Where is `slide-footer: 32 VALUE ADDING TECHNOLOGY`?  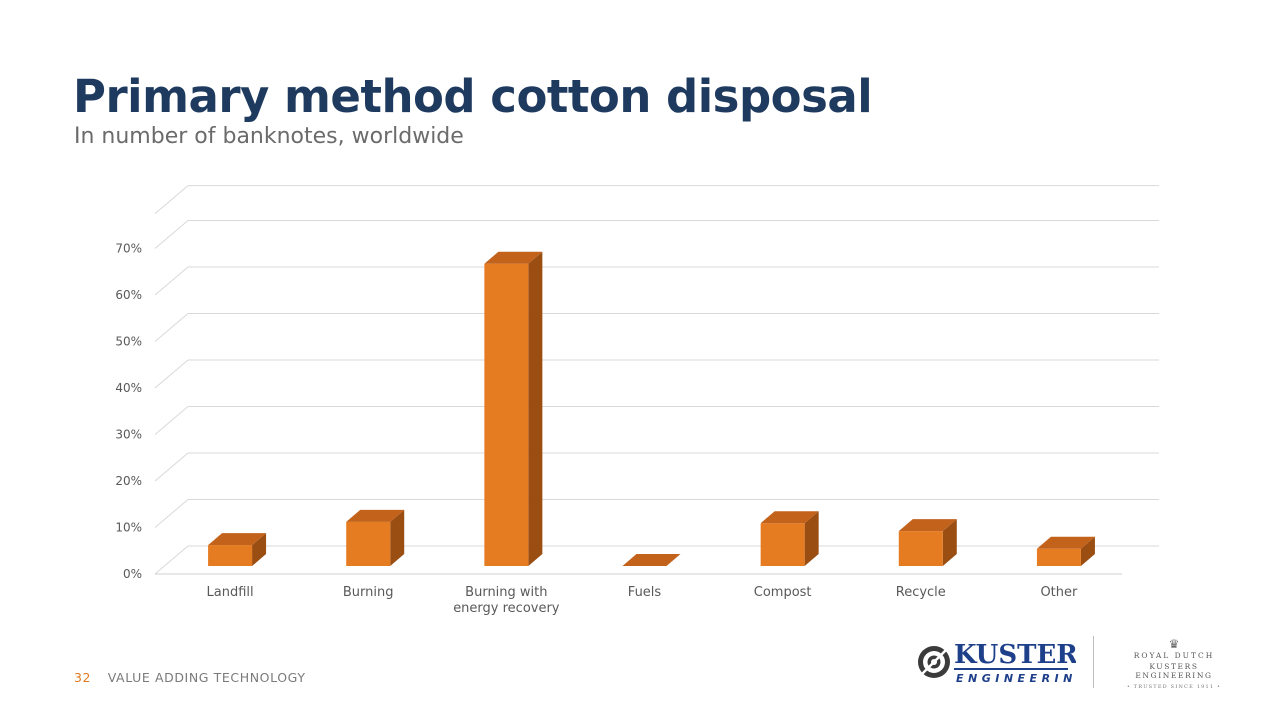 slide-footer: 32 VALUE ADDING TECHNOLOGY is located at coordinates (190, 677).